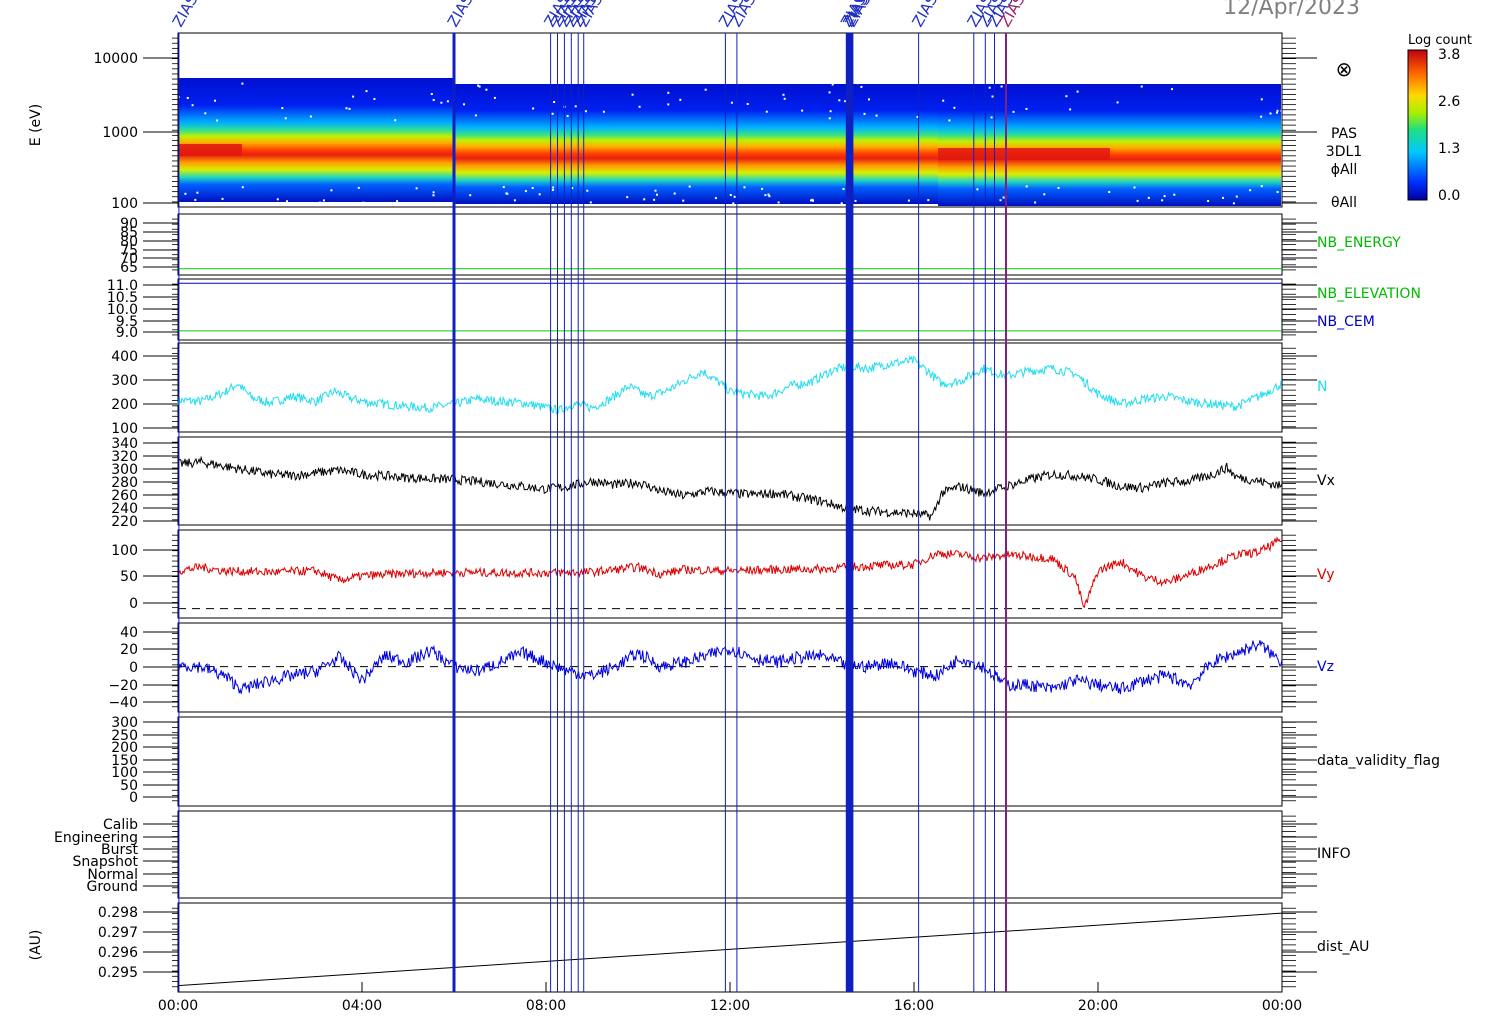 The image size is (1512, 1020). Describe the element at coordinates (124, 761) in the screenshot. I see `y-tick-label: 150` at that location.